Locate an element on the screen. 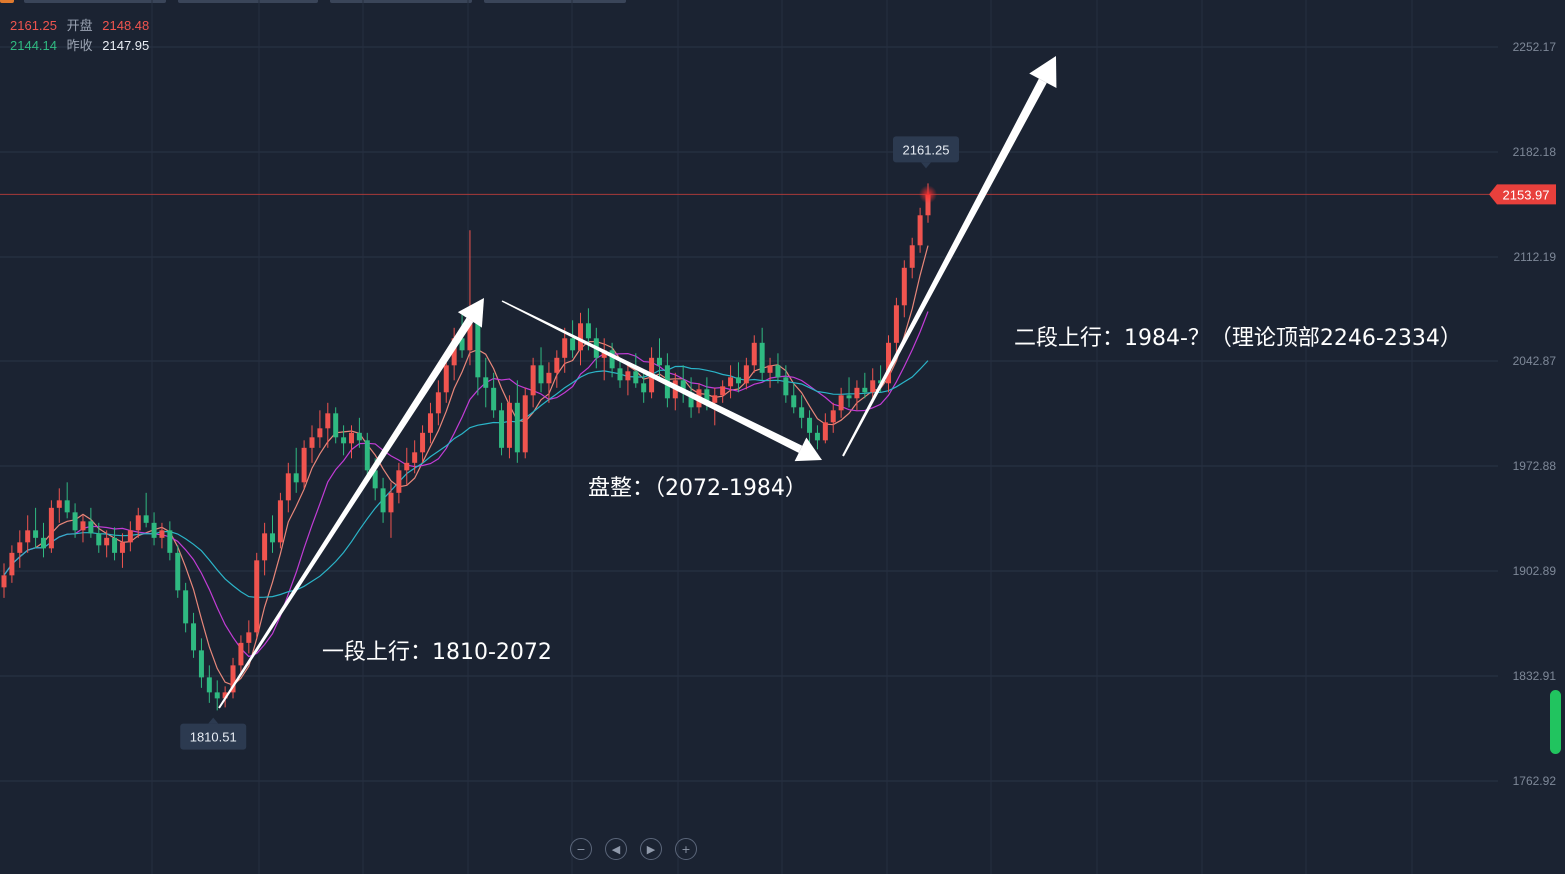  arrow-consolidation-head is located at coordinates (808, 449).